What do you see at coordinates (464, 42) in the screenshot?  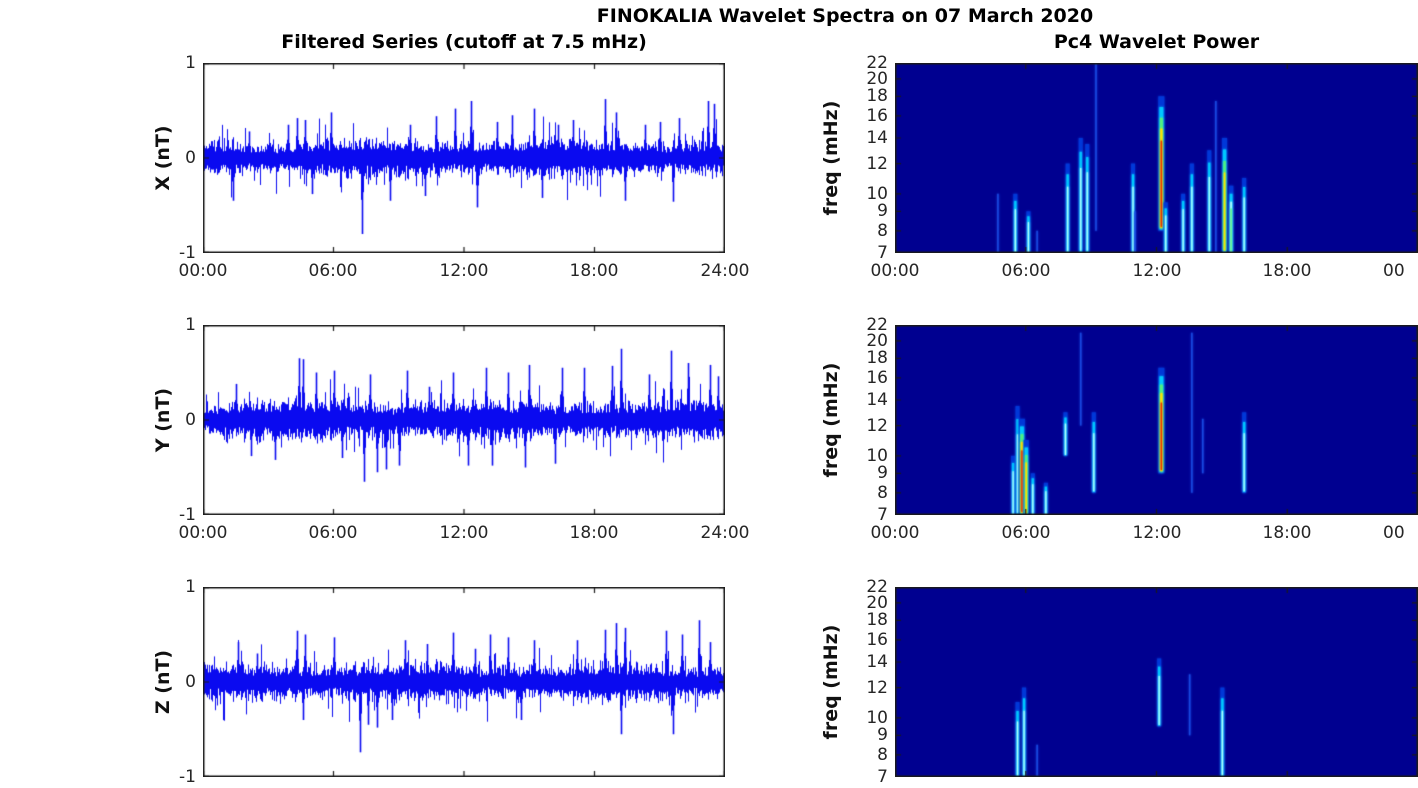 I see `left-column-title: Filtered Series (cutoff at 7.5 mHz)` at bounding box center [464, 42].